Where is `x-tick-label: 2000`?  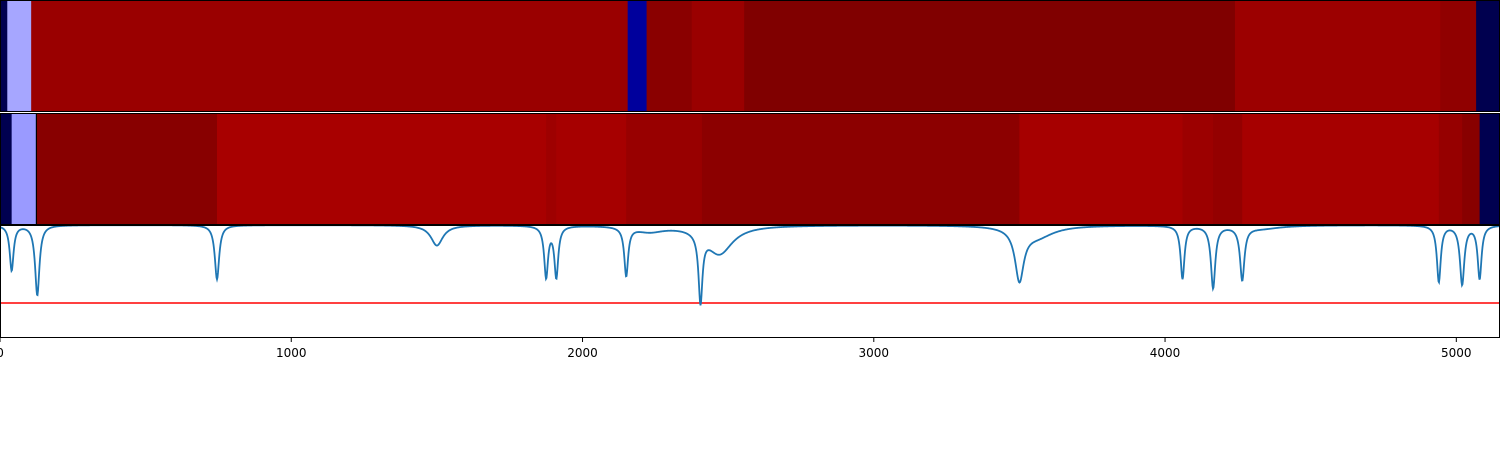
x-tick-label: 2000 is located at coordinates (582, 353).